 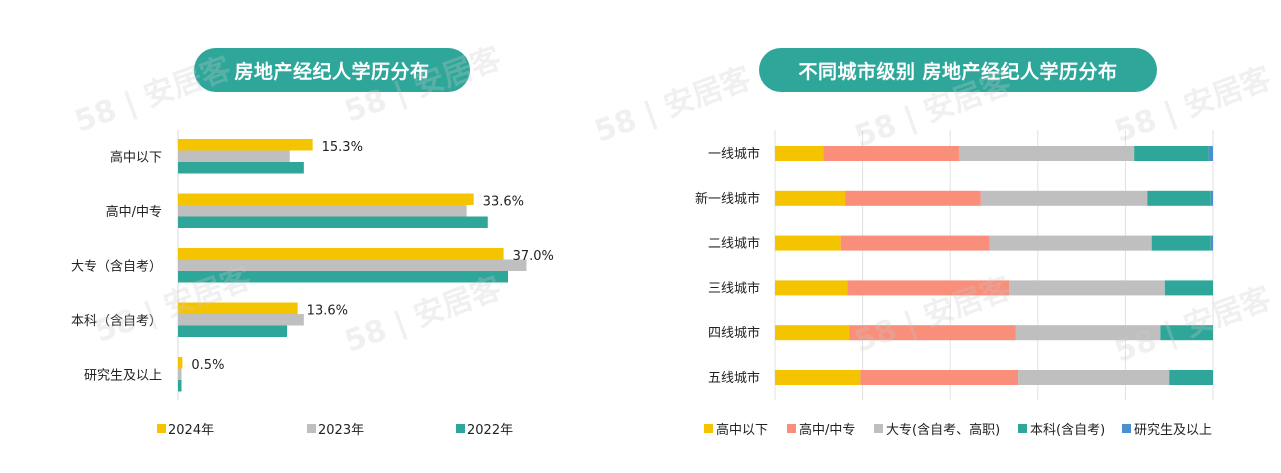 I want to click on data-label: 37.0%, so click(x=533, y=256).